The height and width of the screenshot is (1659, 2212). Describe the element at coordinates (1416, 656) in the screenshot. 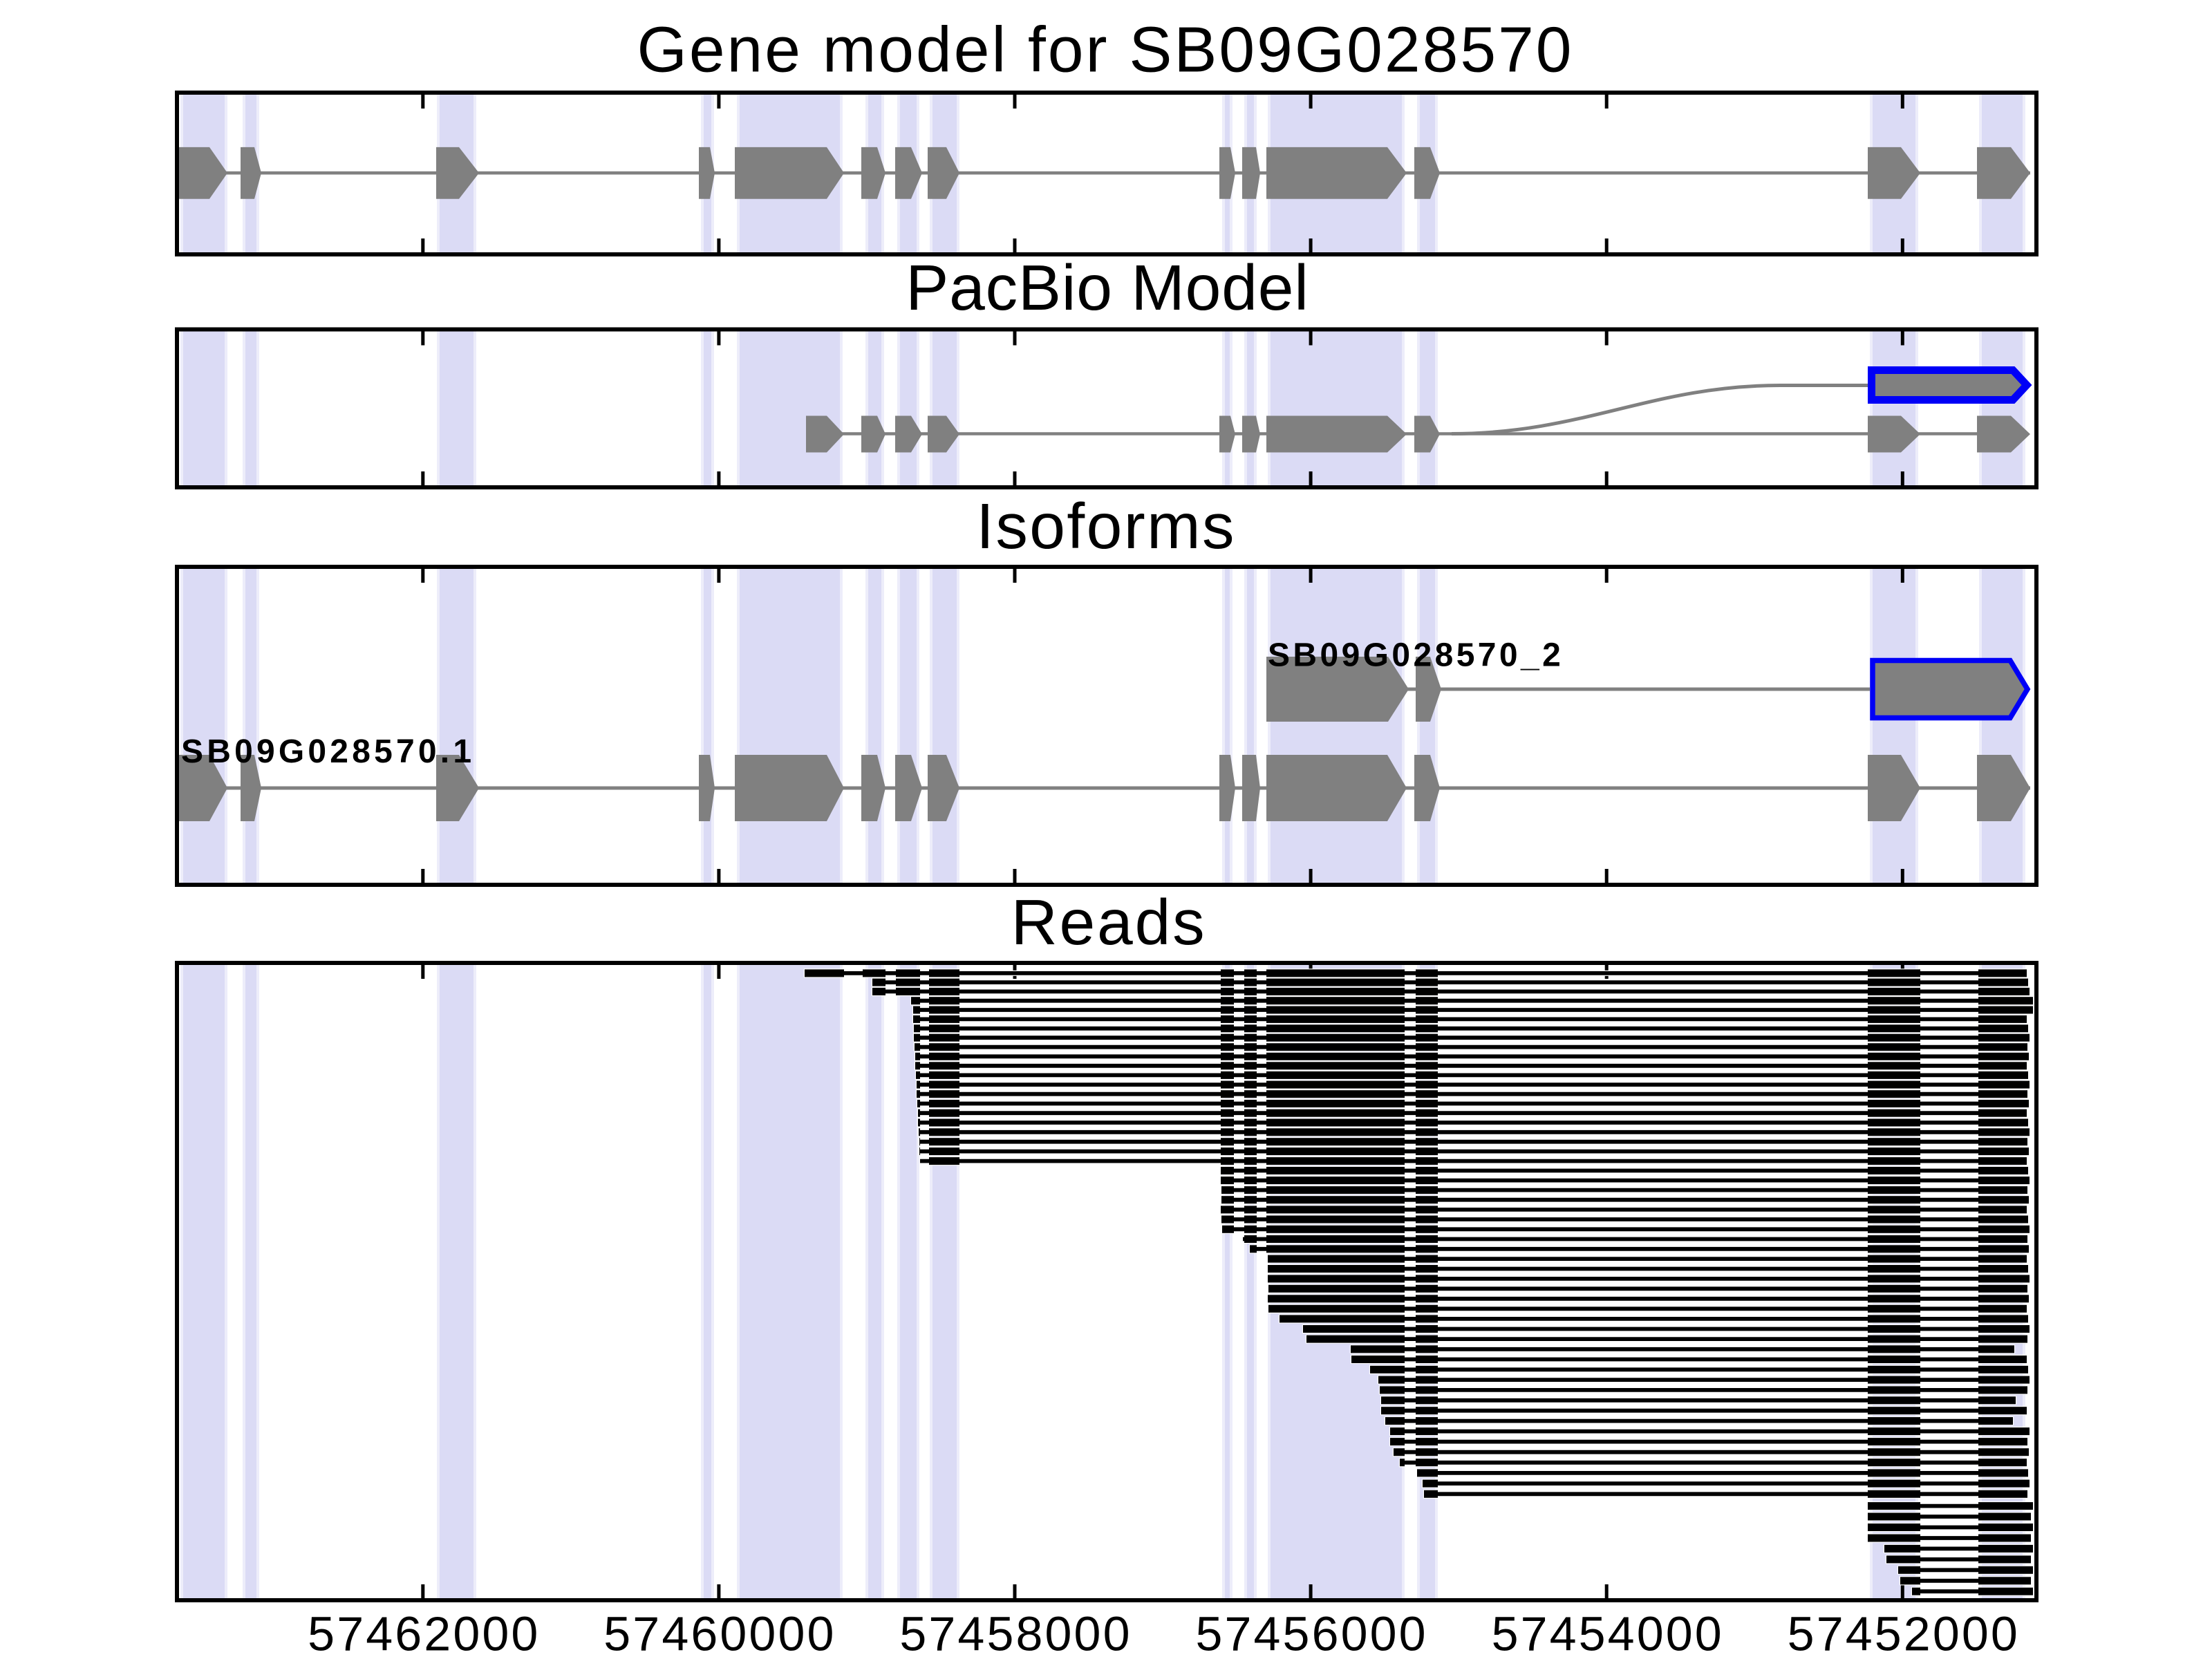

I see `svg-text: SB09G028570_2` at that location.